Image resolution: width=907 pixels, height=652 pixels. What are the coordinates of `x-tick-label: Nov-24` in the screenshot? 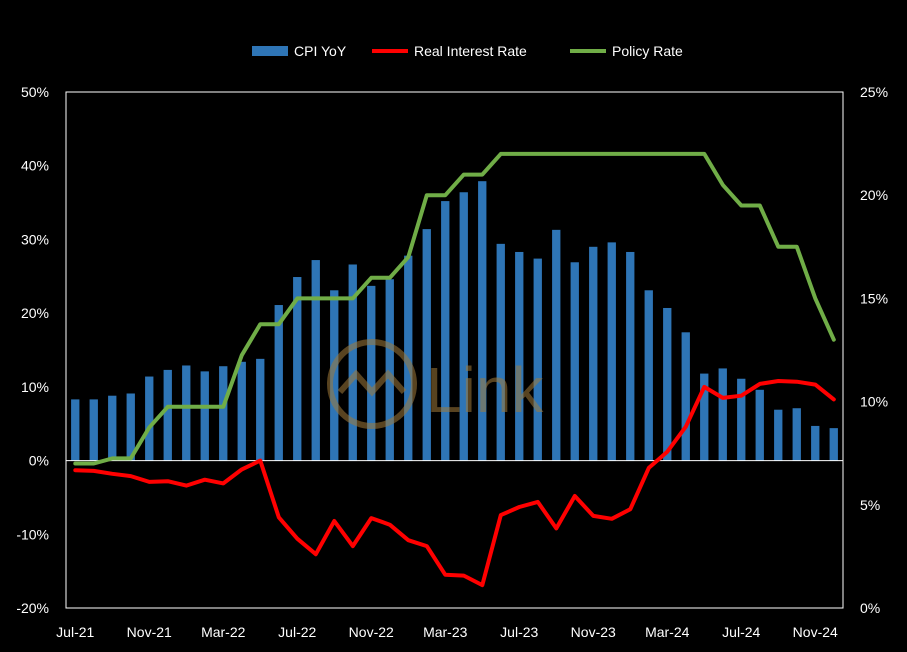 It's located at (815, 632).